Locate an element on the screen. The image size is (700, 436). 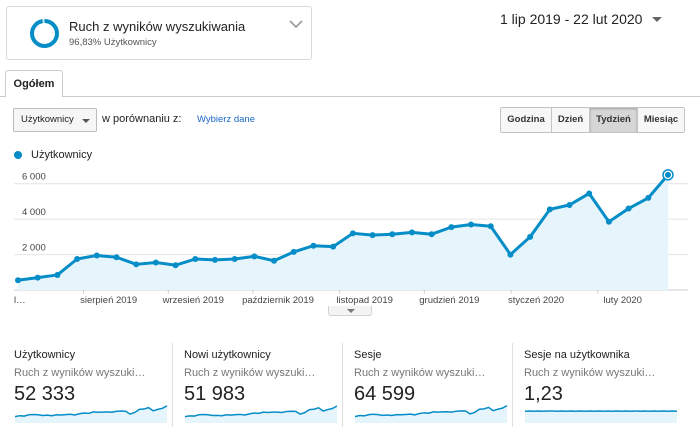
select-compare-metric-link: Wybierz dane is located at coordinates (226, 119).